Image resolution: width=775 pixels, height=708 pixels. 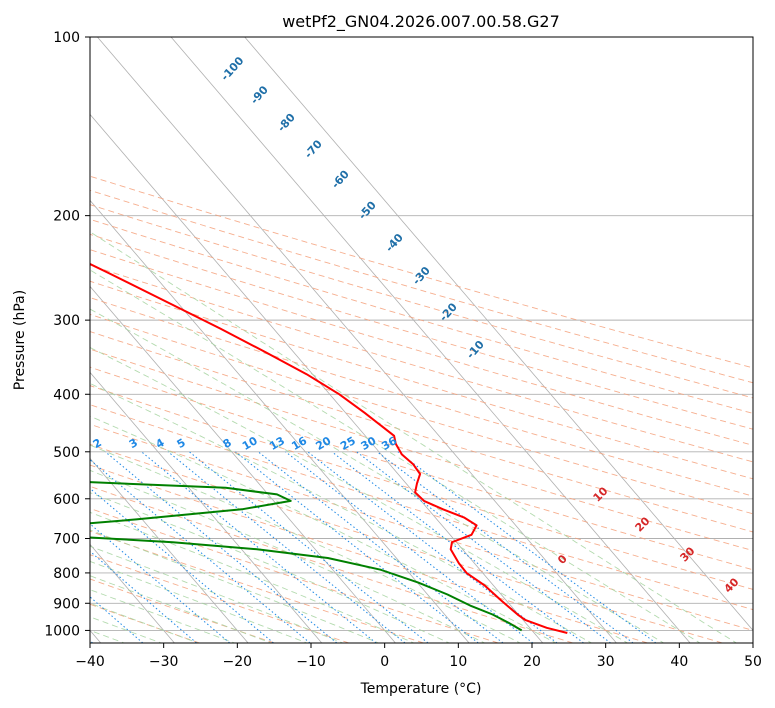 I want to click on mixing-ratio-label: 13, so click(x=277, y=443).